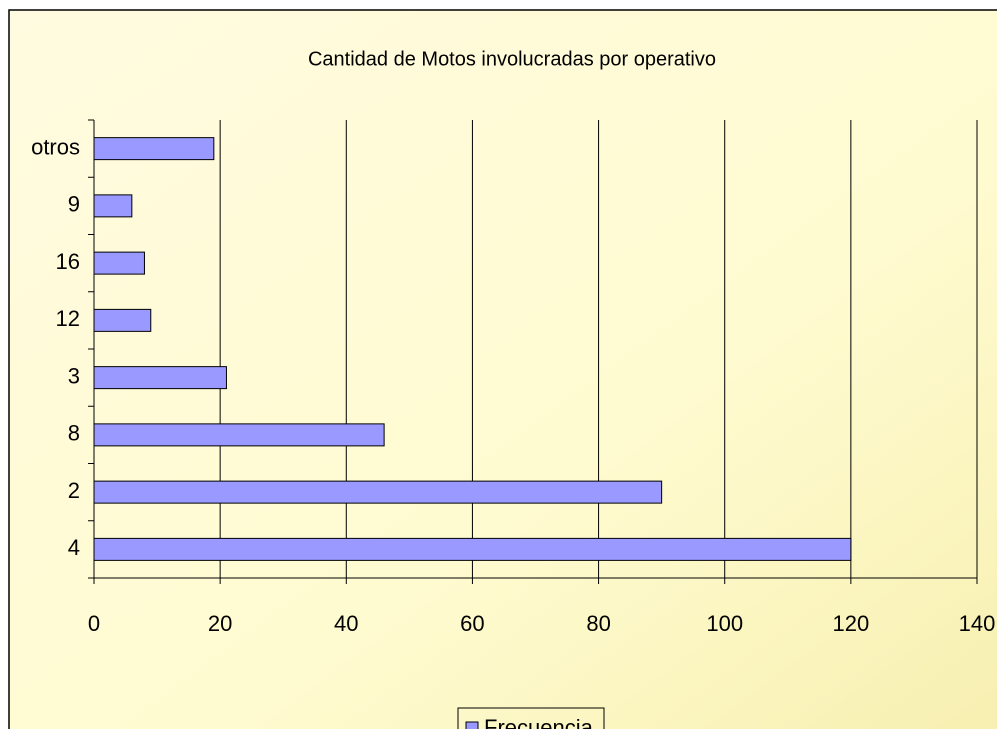 The width and height of the screenshot is (997, 729). Describe the element at coordinates (74, 490) in the screenshot. I see `y-tick-label: 2` at that location.